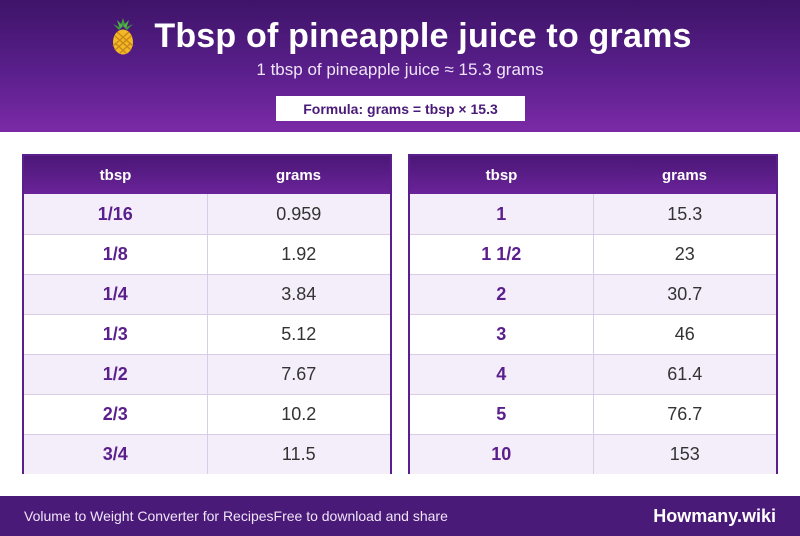 The width and height of the screenshot is (800, 536). I want to click on tbsp-cell: 1 1/2, so click(502, 254).